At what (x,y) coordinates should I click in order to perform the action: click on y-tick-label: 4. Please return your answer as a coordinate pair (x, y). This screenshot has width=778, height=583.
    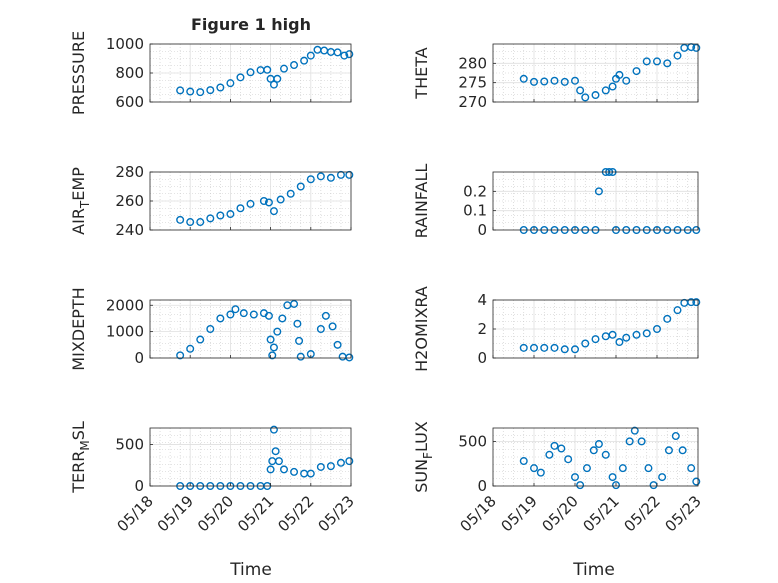
    Looking at the image, I should click on (482, 300).